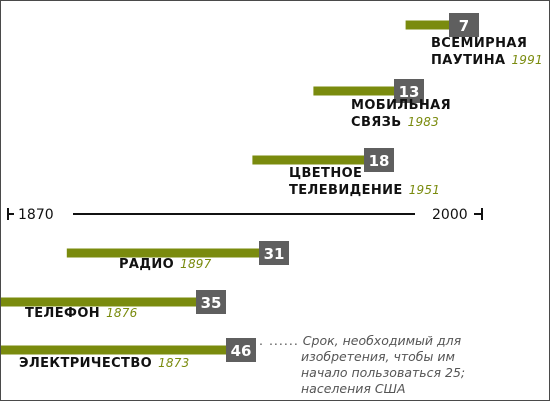 Image resolution: width=550 pixels, height=401 pixels. I want to click on tech-name: ЦВЕТНОЕ ТЕЛЕВИДЕНИЕ 1951, so click(364, 182).